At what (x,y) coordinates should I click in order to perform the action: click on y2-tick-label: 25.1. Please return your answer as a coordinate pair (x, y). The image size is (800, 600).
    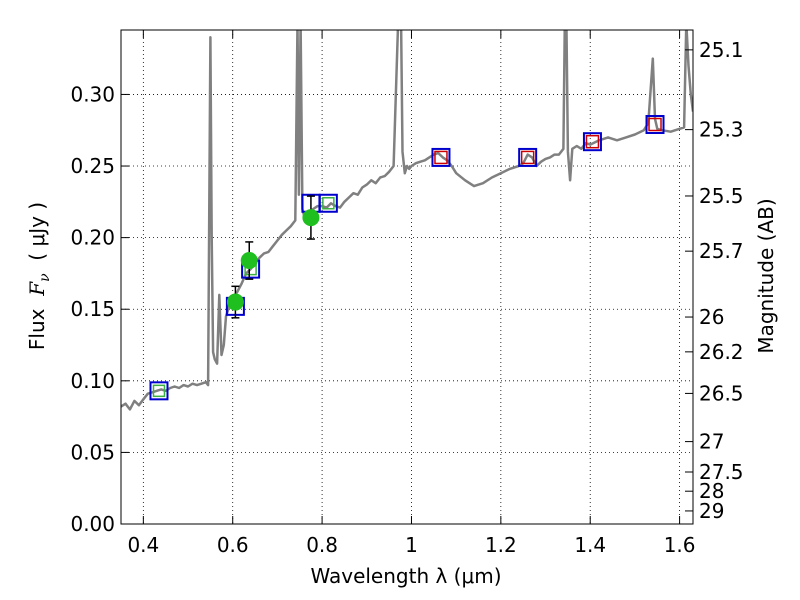
    Looking at the image, I should click on (721, 50).